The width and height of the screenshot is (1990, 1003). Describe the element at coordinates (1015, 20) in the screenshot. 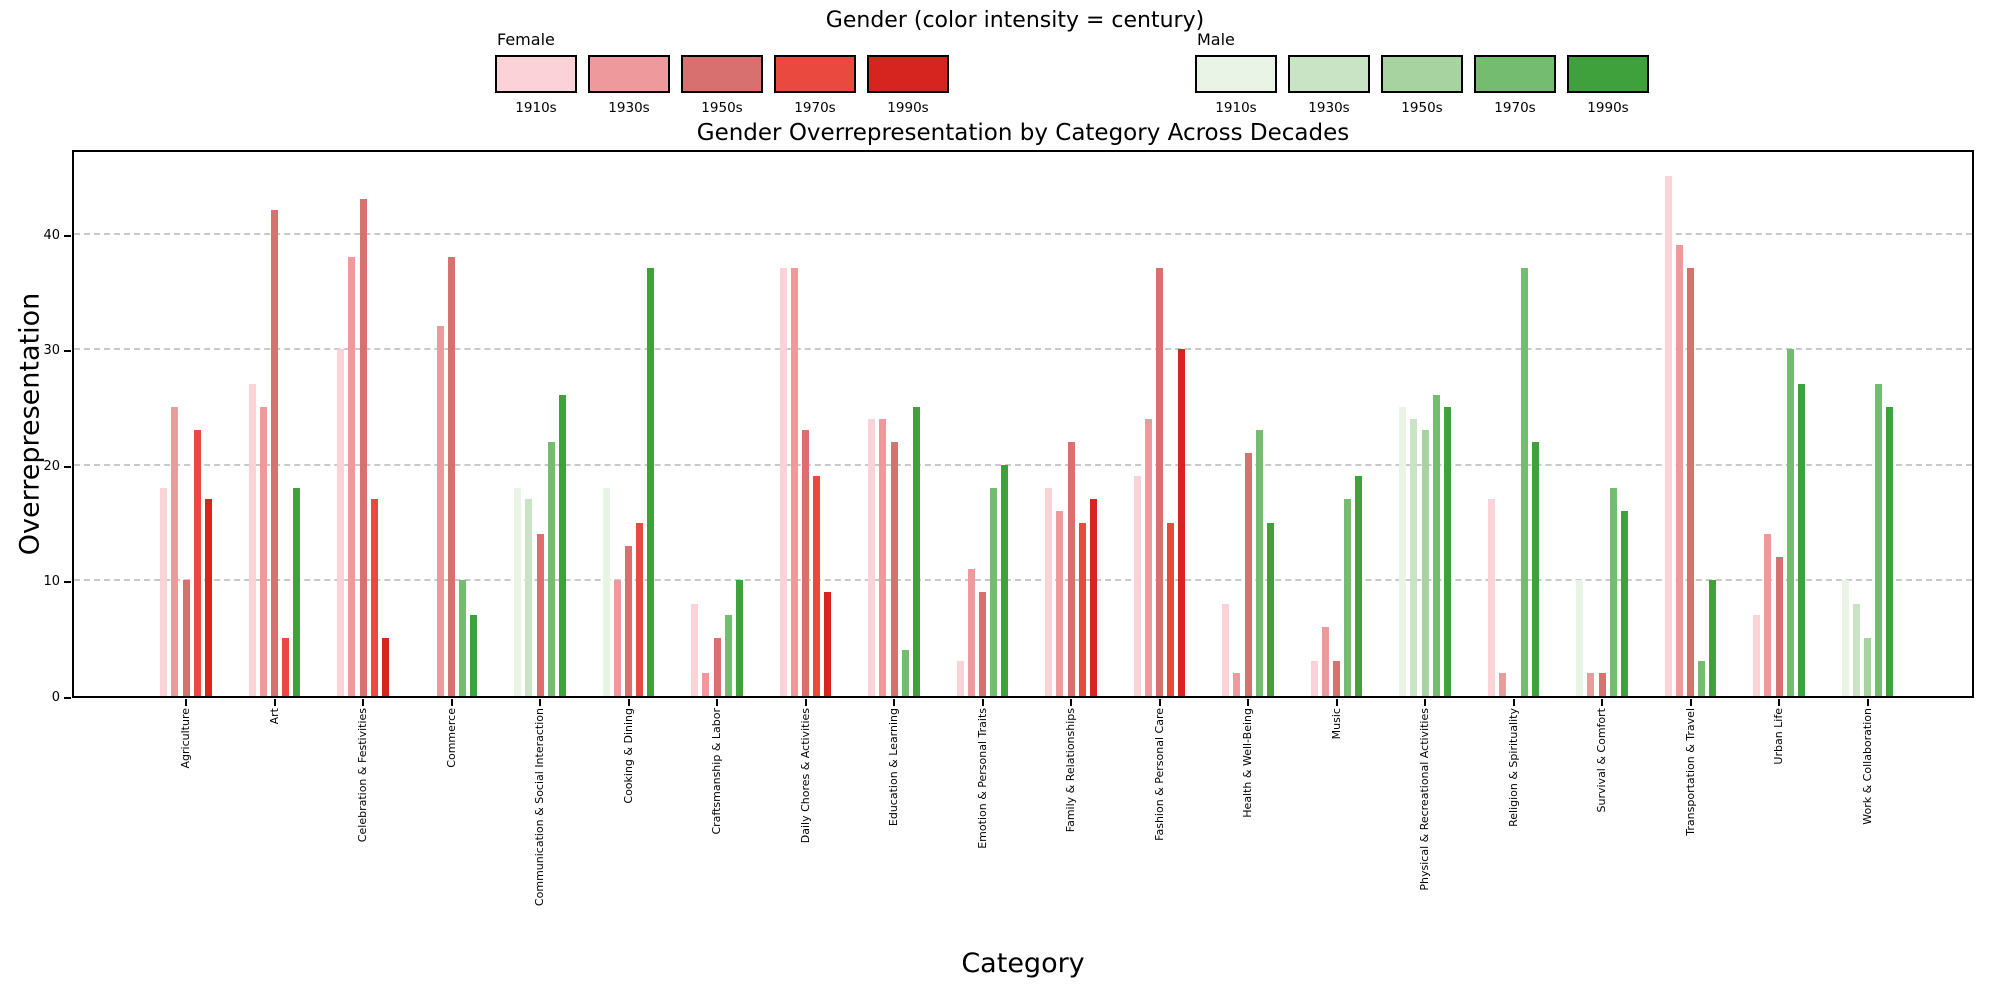

I see `legend-title: Gender (color intensity = century)` at that location.